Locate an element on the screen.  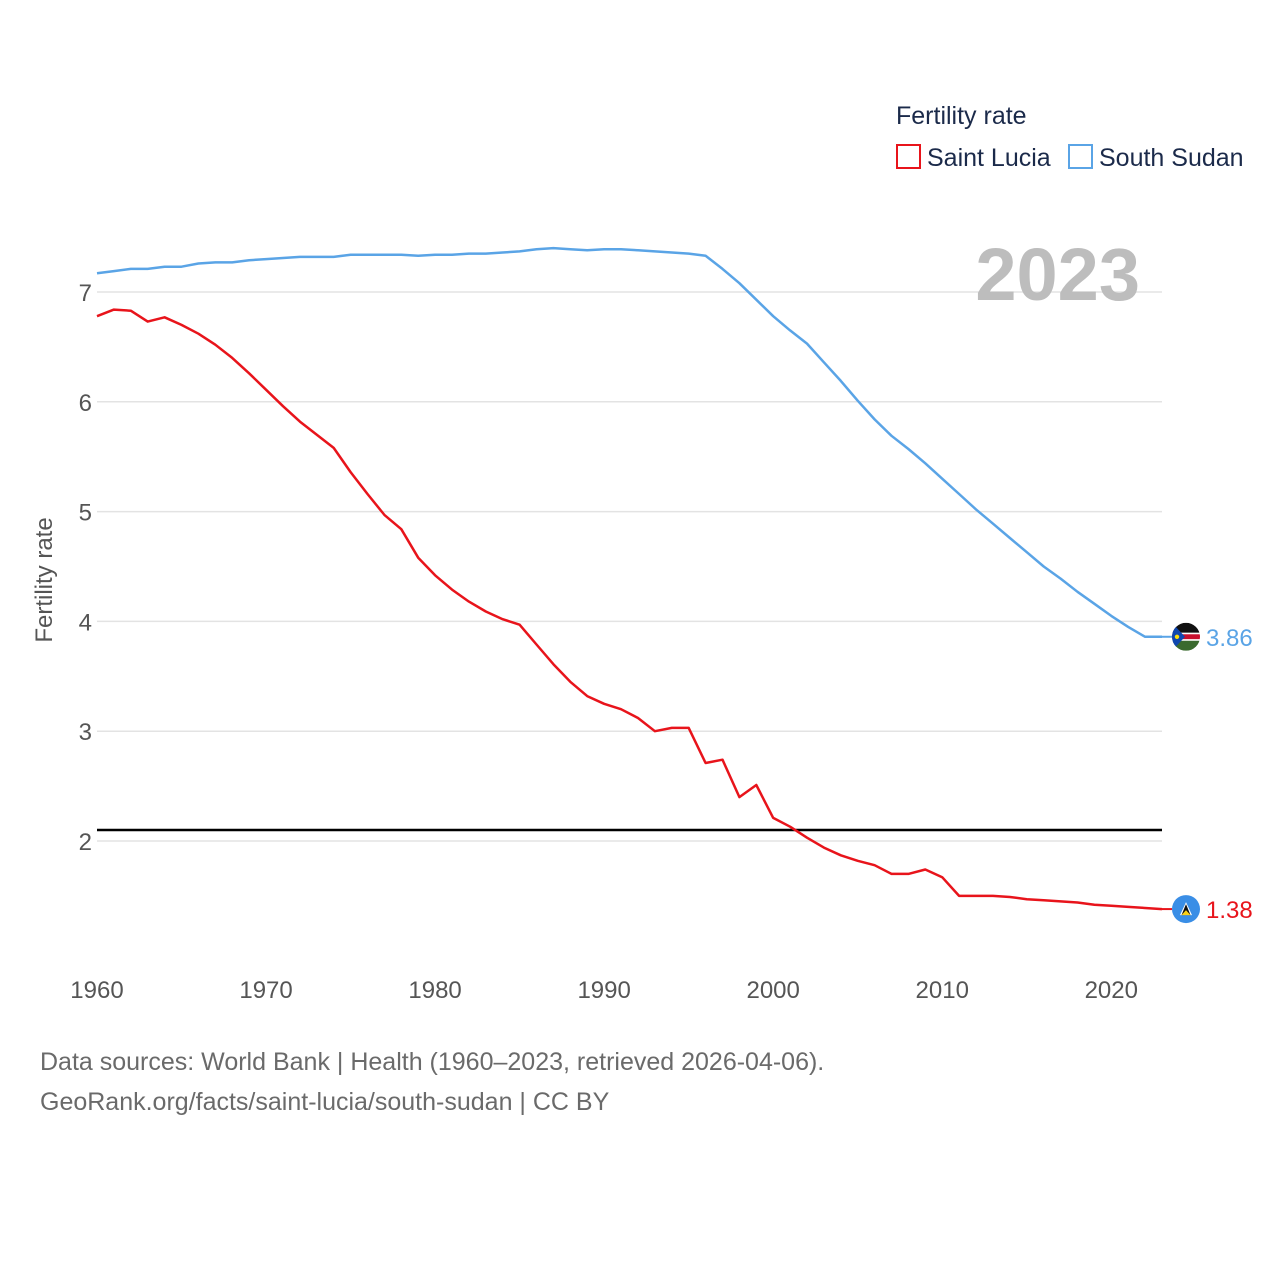
legend-item-south-sudan: South Sudan is located at coordinates (1156, 158).